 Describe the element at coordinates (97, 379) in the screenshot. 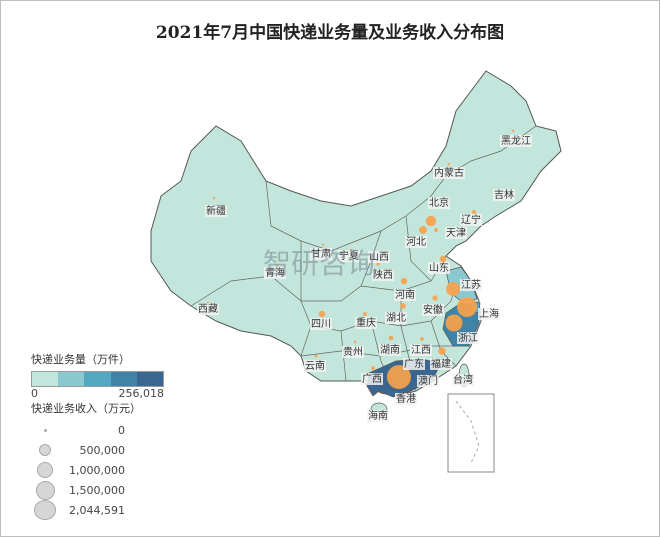

I see `volume-color-ramp` at that location.